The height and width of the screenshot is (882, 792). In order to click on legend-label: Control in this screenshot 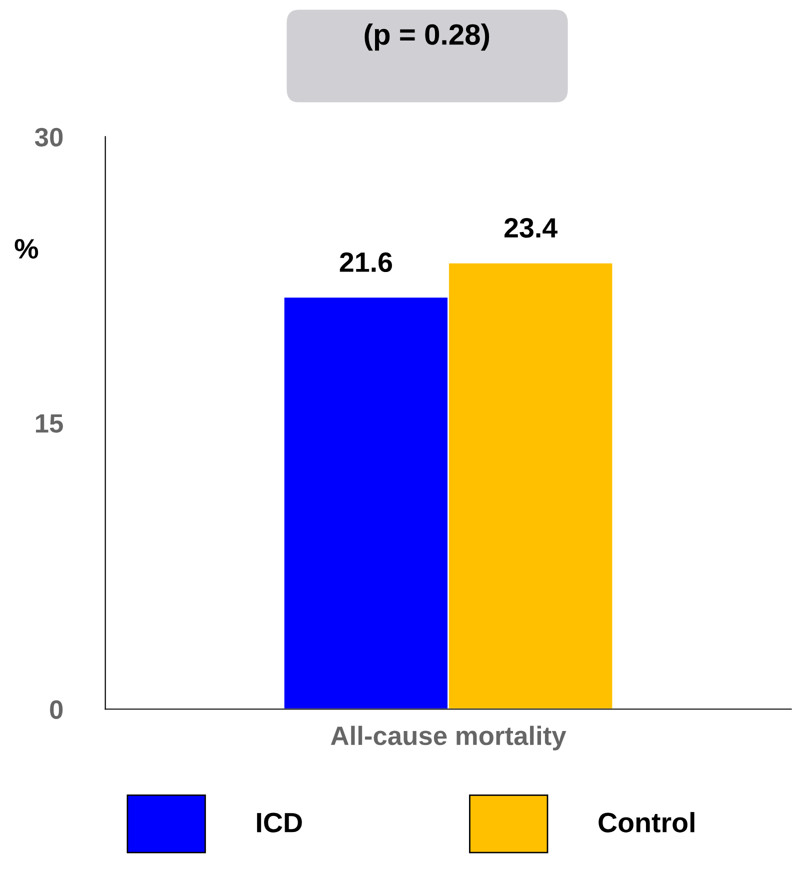, I will do `click(646, 822)`.